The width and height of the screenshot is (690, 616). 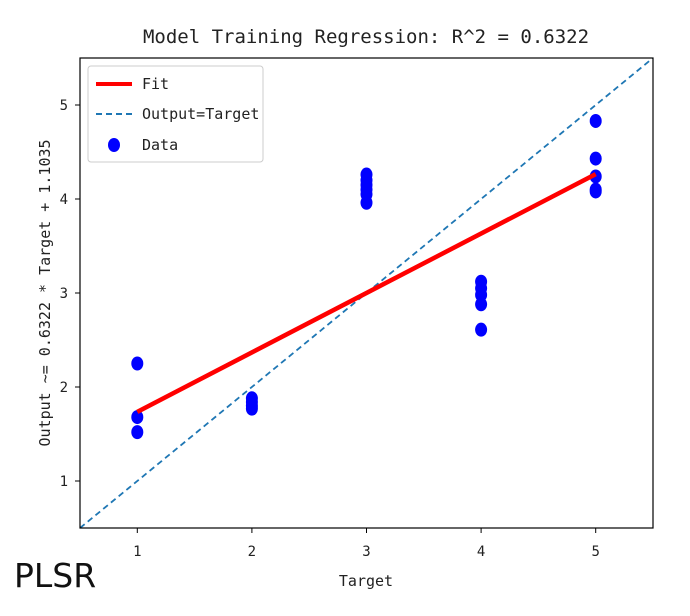 What do you see at coordinates (64, 388) in the screenshot?
I see `y-tick-label: 2` at bounding box center [64, 388].